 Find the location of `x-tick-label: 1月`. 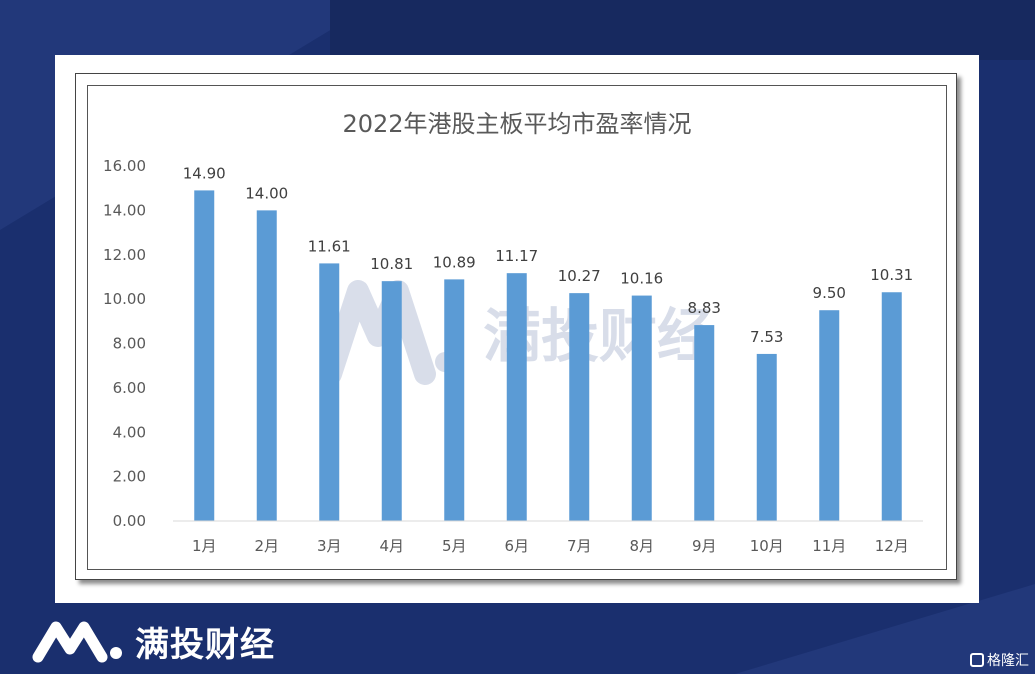

x-tick-label: 1月 is located at coordinates (204, 546).